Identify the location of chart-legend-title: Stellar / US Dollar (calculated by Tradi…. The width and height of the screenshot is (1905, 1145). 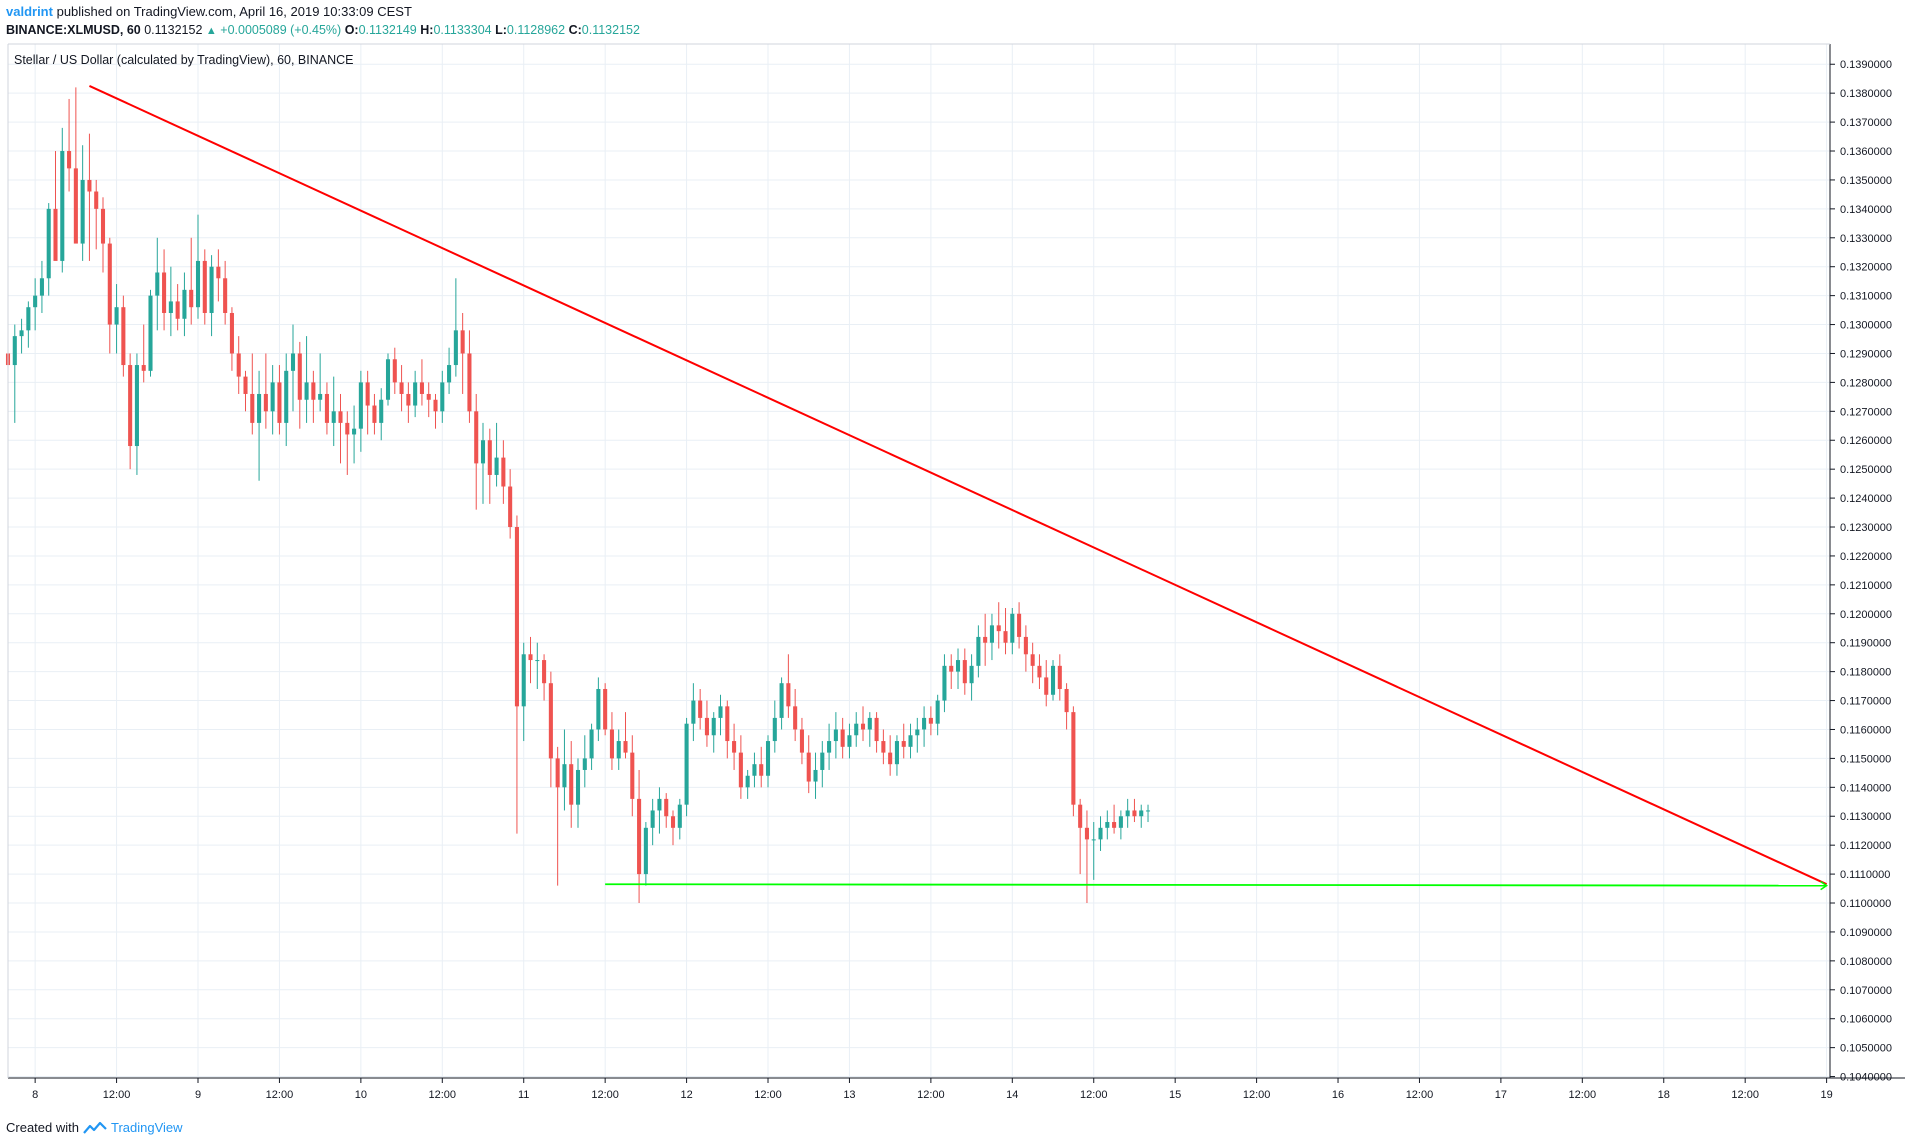
(184, 60).